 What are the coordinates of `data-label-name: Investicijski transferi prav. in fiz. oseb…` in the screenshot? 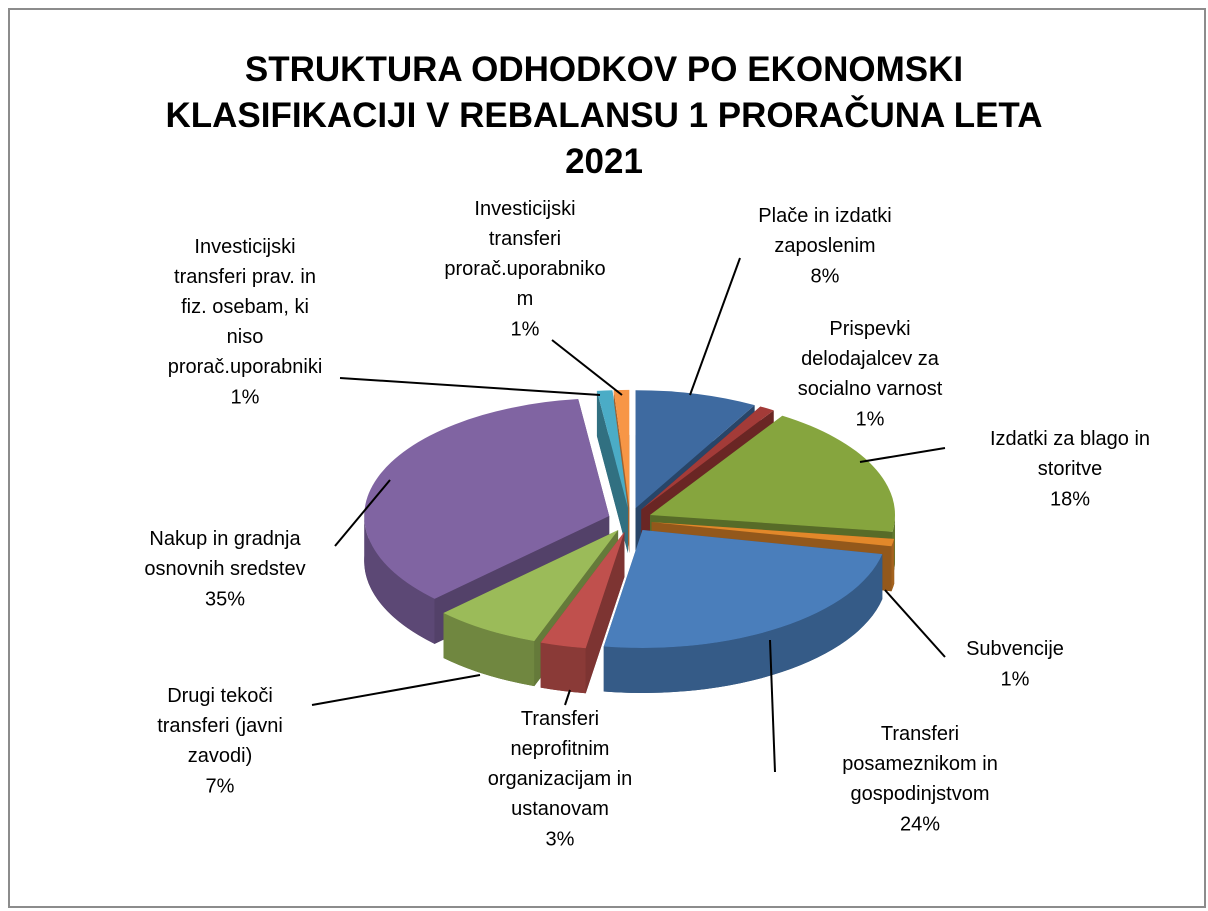 It's located at (245, 307).